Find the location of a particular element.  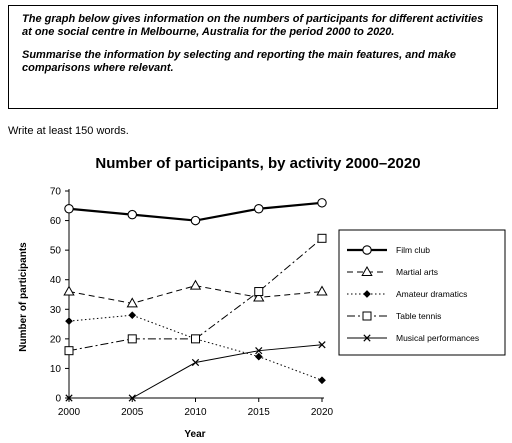

legend-label-amateur-dramatics: Amateur dramatics is located at coordinates (431, 294).